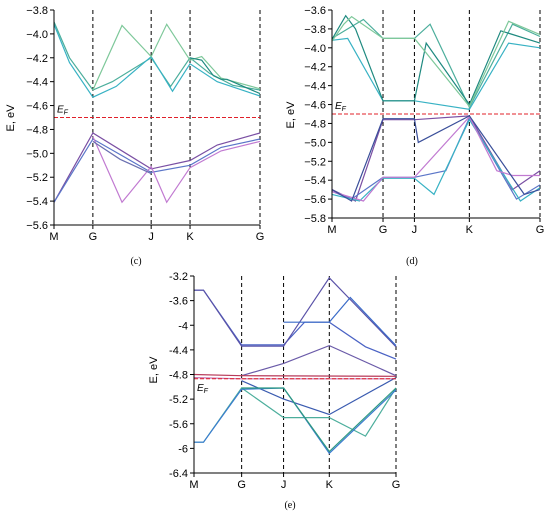 Image resolution: width=550 pixels, height=515 pixels. Describe the element at coordinates (135, 261) in the screenshot. I see `panel-caption: (c)` at that location.